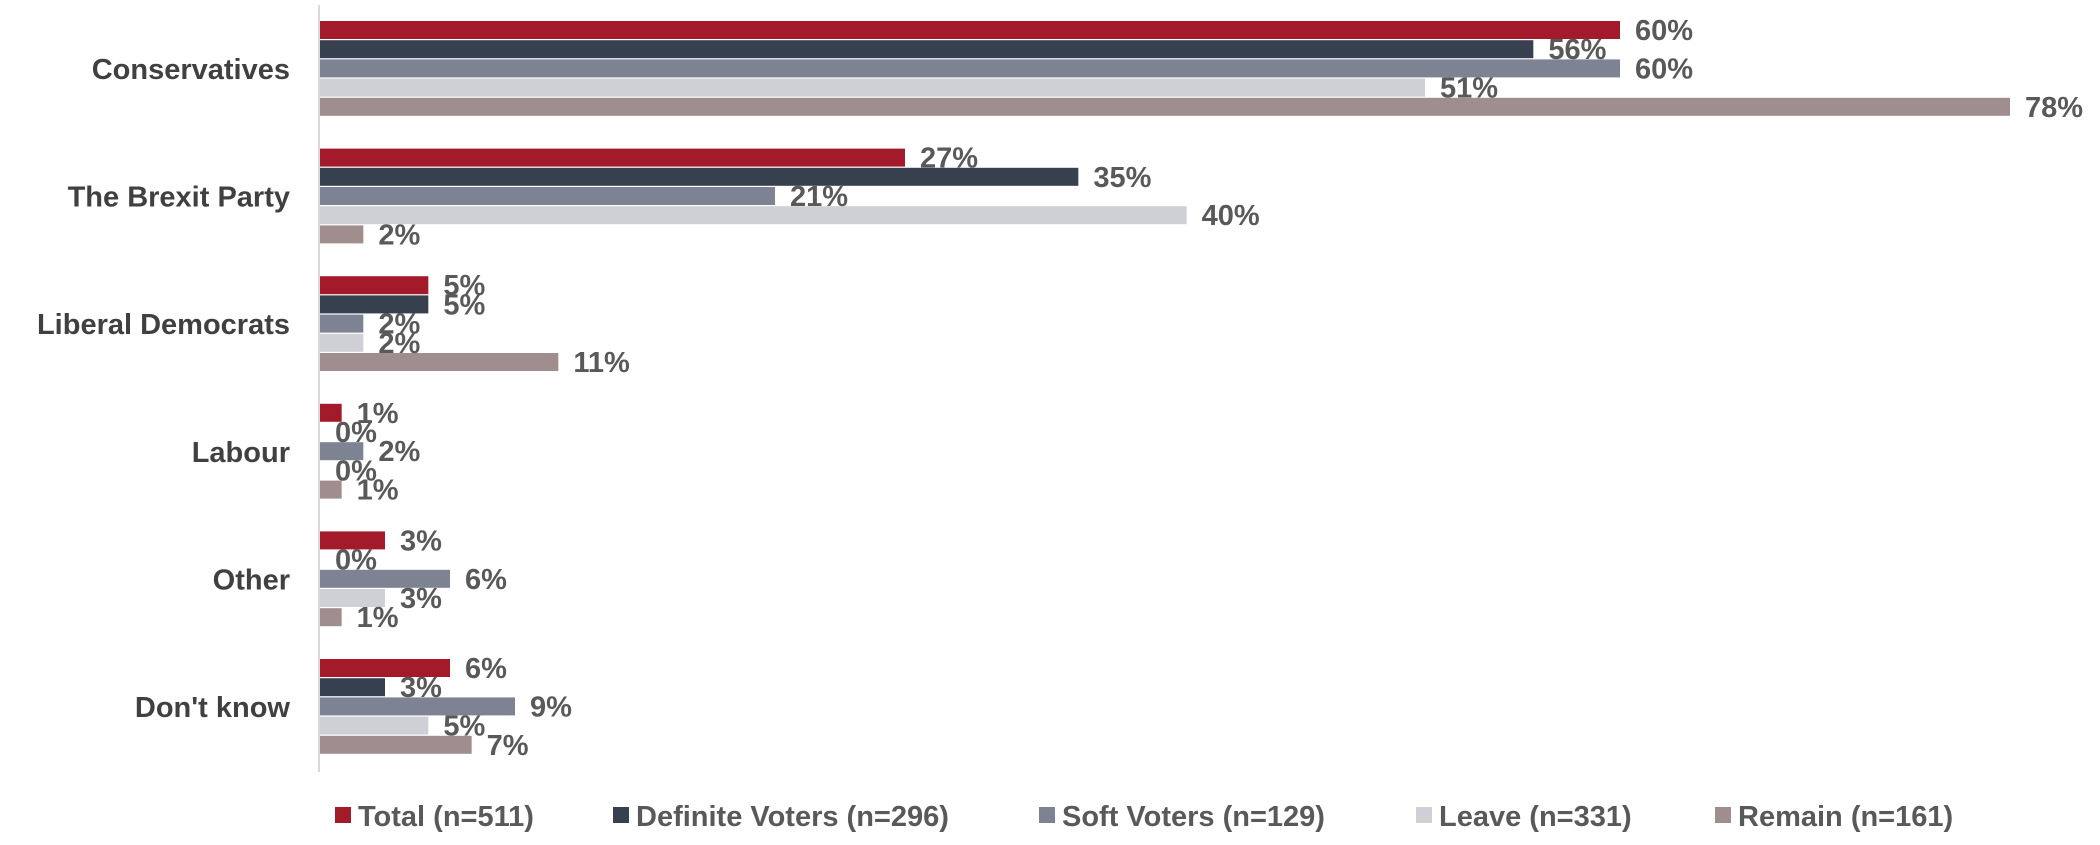 The height and width of the screenshot is (845, 2100). I want to click on legend-label-leave: Leave (n=331), so click(1535, 817).